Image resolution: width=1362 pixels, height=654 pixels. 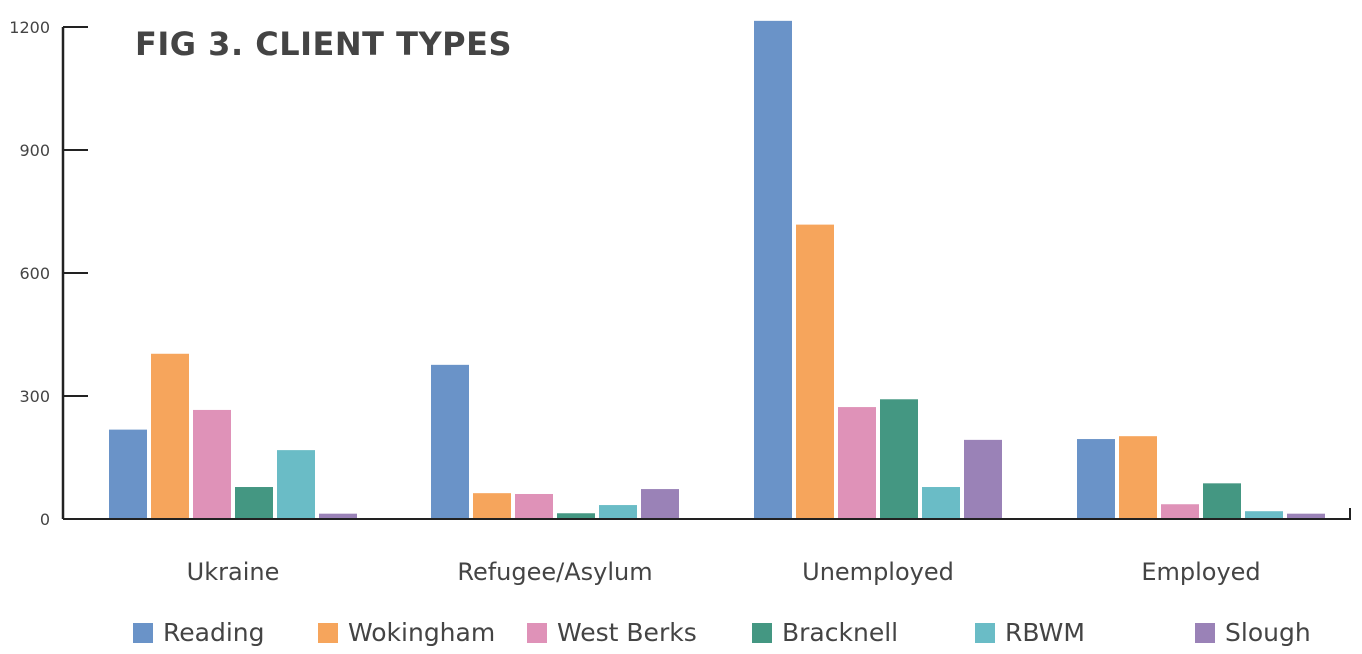 What do you see at coordinates (878, 572) in the screenshot?
I see `x-tick-label: Unemployed` at bounding box center [878, 572].